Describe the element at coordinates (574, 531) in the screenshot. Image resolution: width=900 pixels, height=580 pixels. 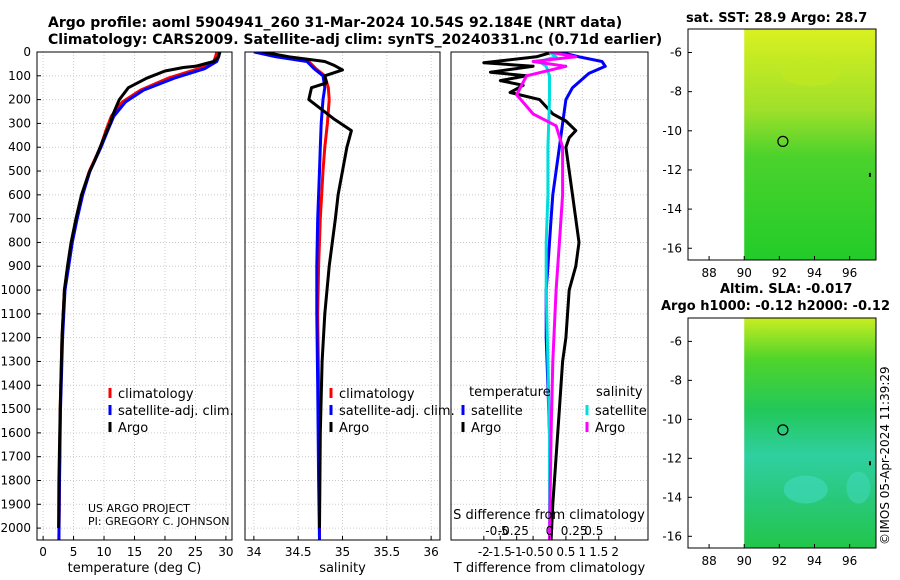
I see `diff-salinity-tick-label: 0.25` at that location.